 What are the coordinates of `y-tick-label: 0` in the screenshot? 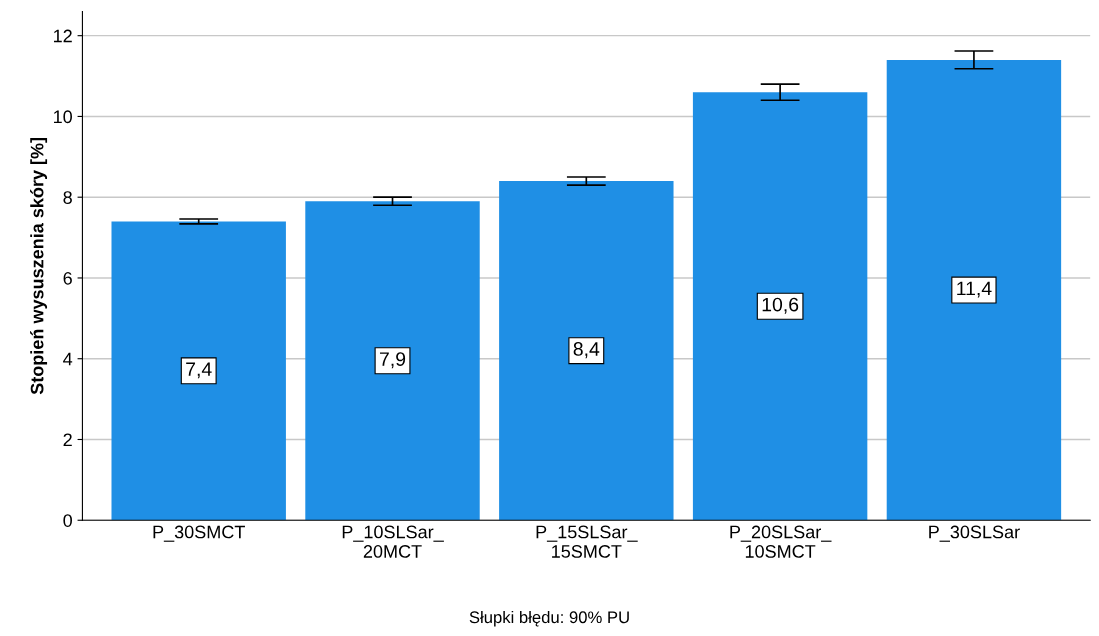 It's located at (67, 520).